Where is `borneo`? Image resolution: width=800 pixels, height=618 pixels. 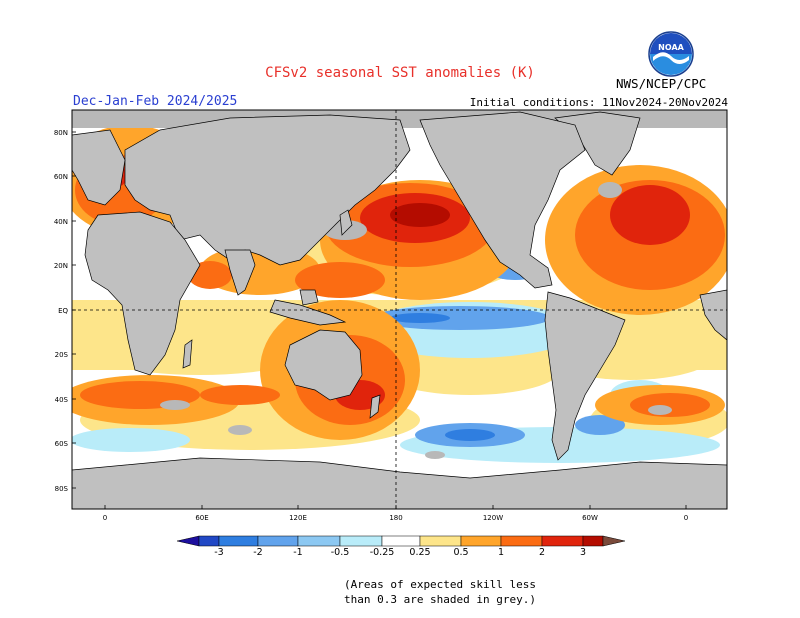 borneo is located at coordinates (309, 297).